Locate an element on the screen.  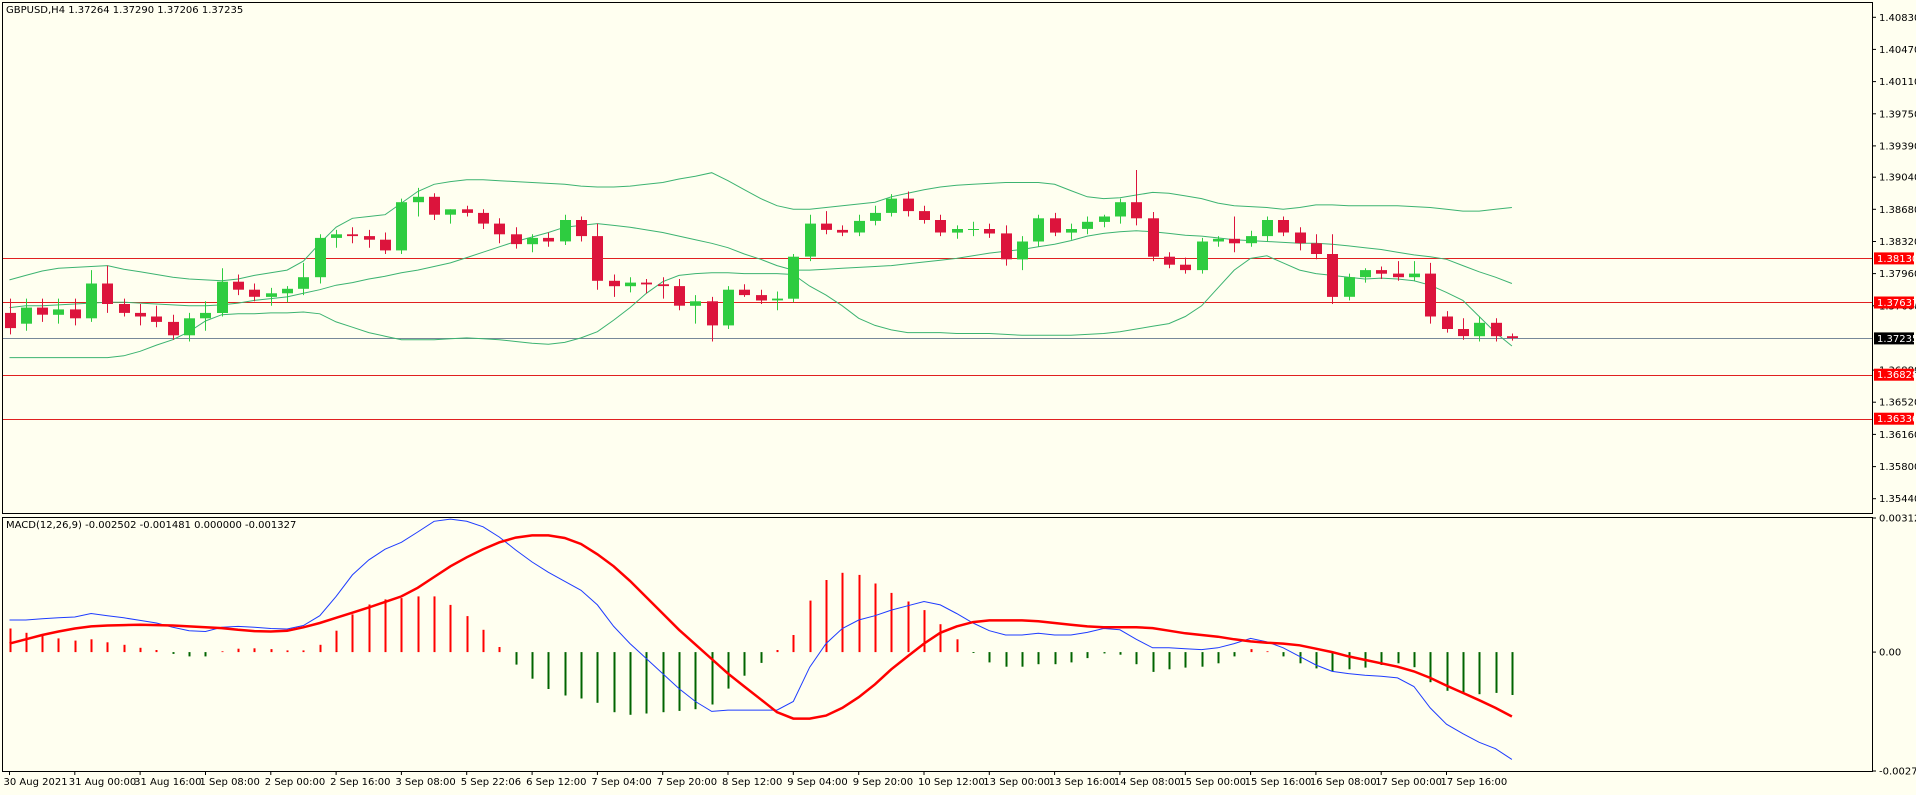
price-tick-label: 1.39040 is located at coordinates (1897, 178).